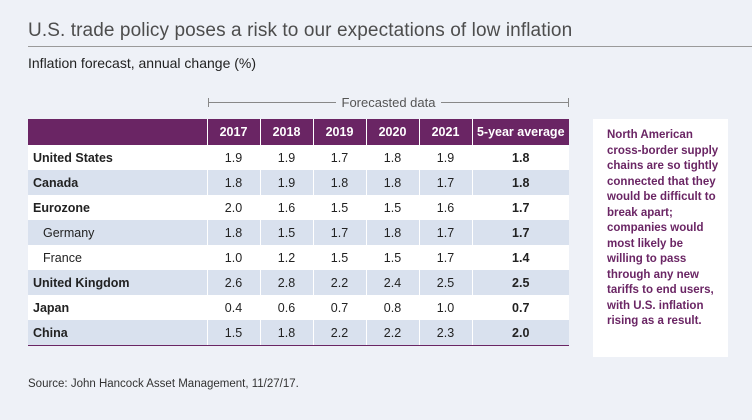 This screenshot has width=752, height=420. Describe the element at coordinates (286, 307) in the screenshot. I see `row-value-2018: 0.6` at that location.